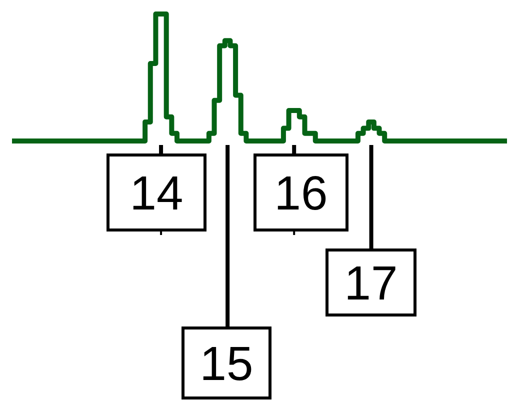  I want to click on text: 17, so click(371, 284).